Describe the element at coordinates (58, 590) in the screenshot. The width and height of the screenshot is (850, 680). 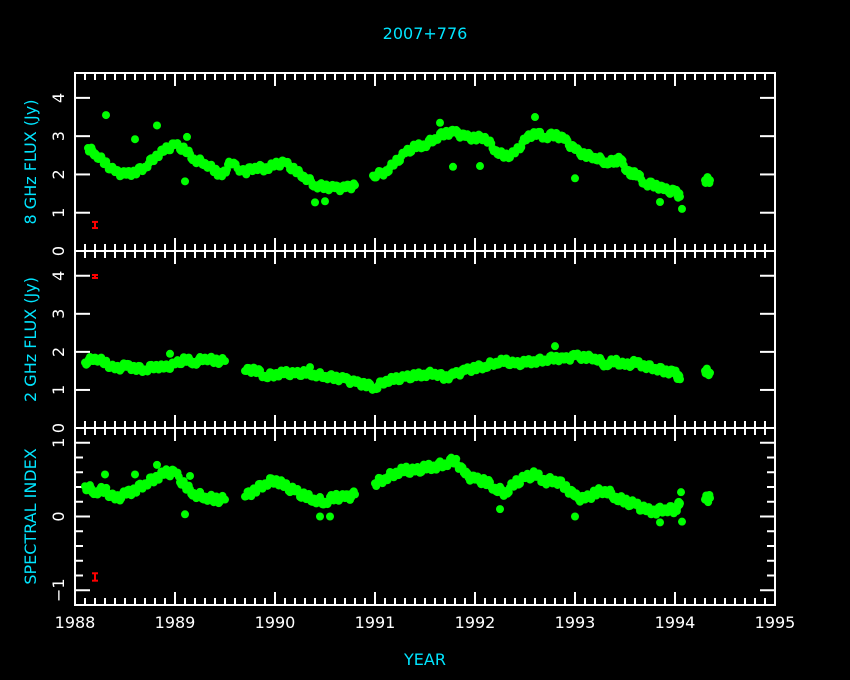
I see `y-tick-label: −1` at that location.